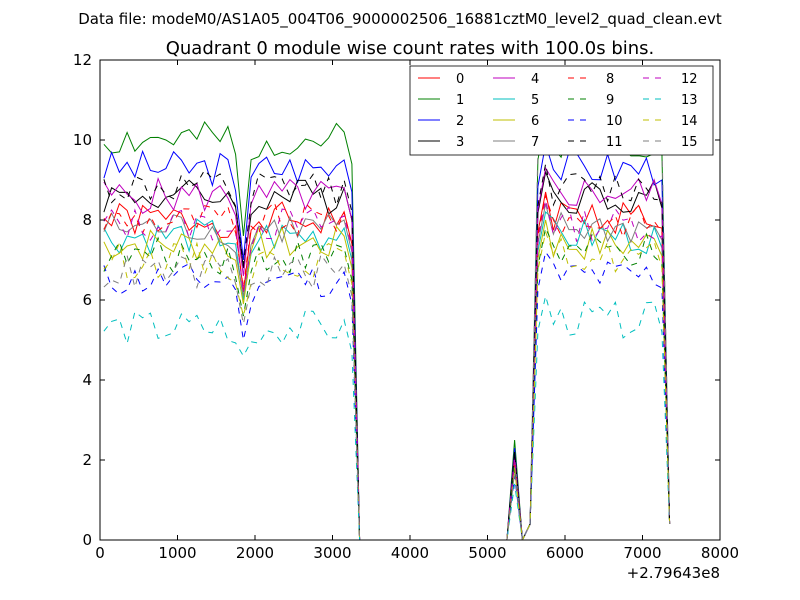  I want to click on x-tick-label: 3000, so click(332, 553).